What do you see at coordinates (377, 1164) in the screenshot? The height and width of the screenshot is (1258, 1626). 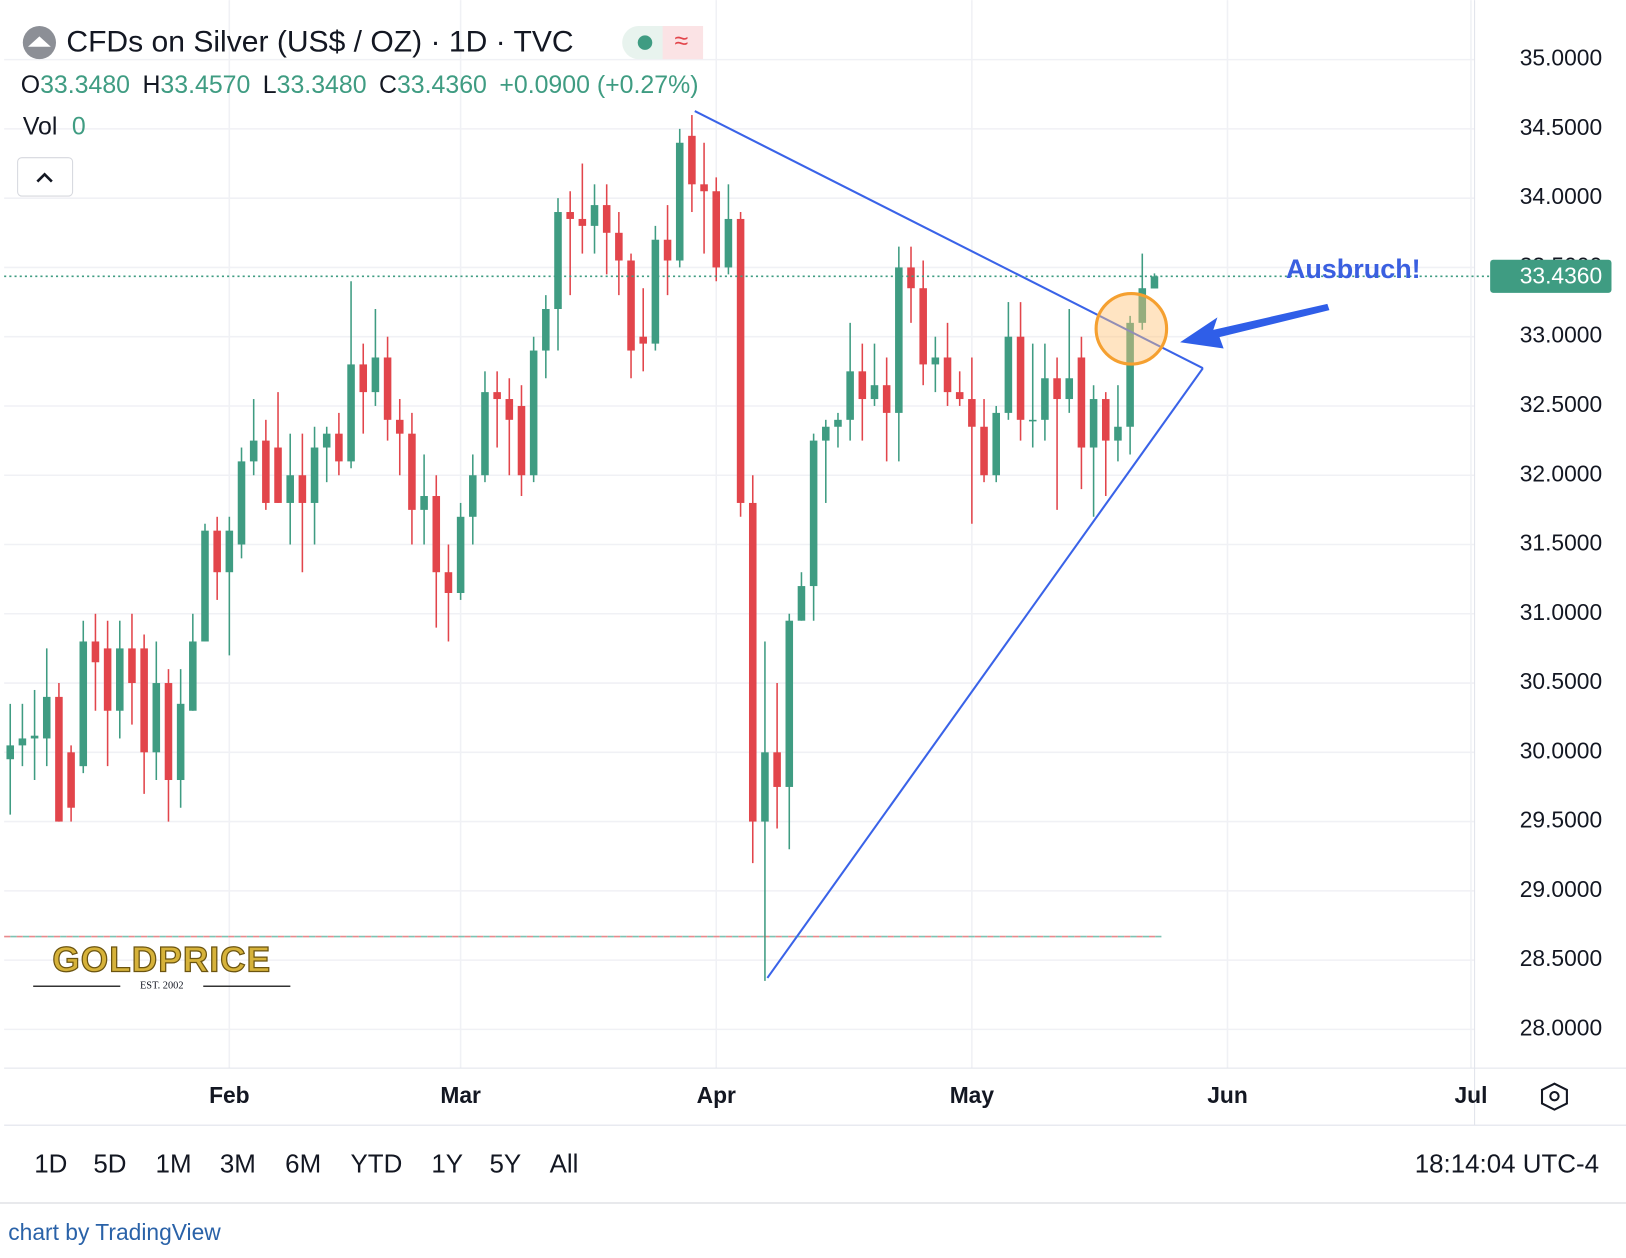 I see `range-button: YTD` at bounding box center [377, 1164].